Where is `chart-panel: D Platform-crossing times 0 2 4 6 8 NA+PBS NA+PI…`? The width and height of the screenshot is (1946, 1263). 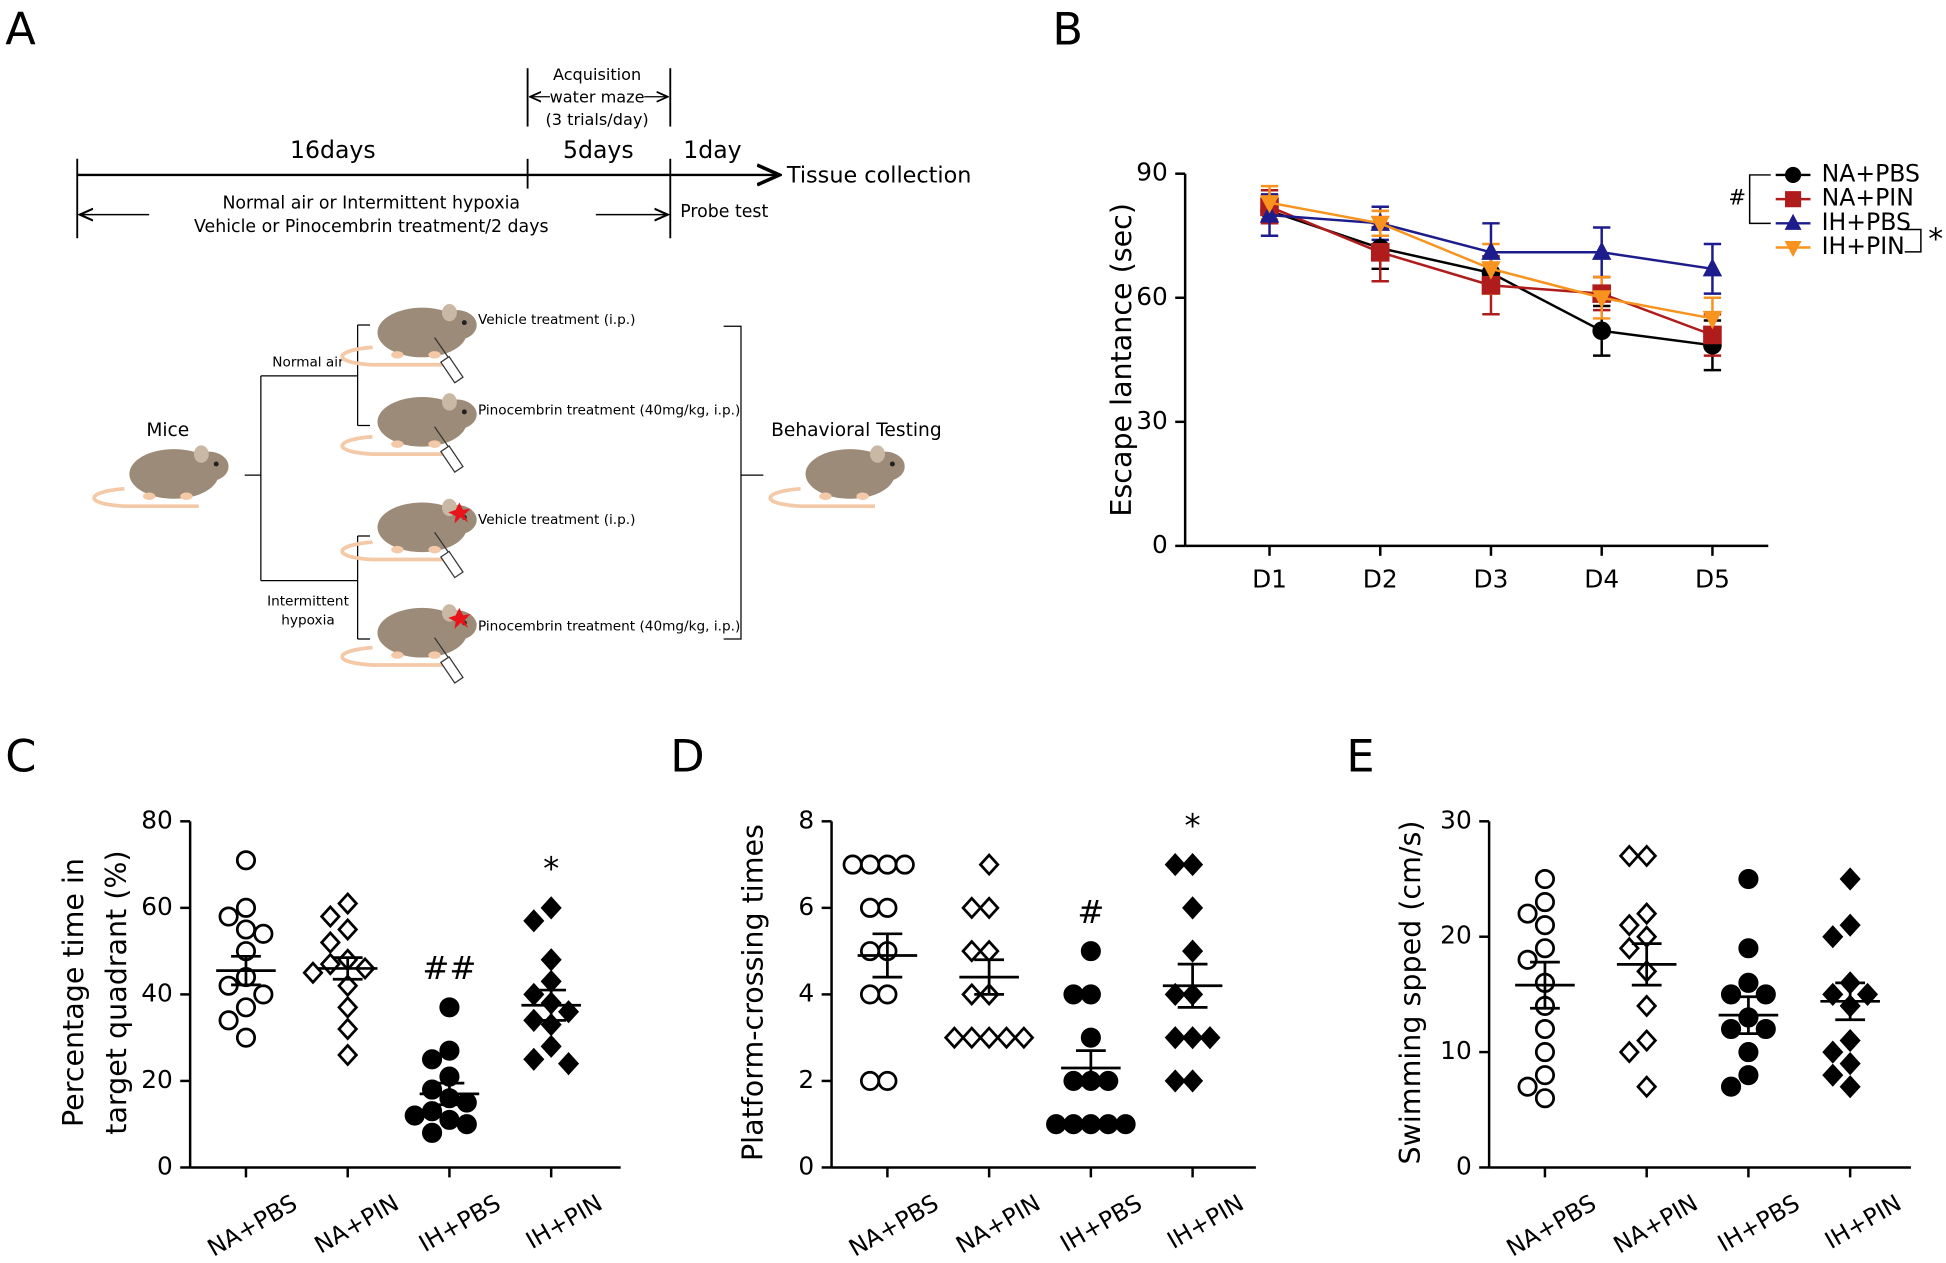 chart-panel: D Platform-crossing times 0 2 4 6 8 NA+PBS NA+PI… is located at coordinates (963, 996).